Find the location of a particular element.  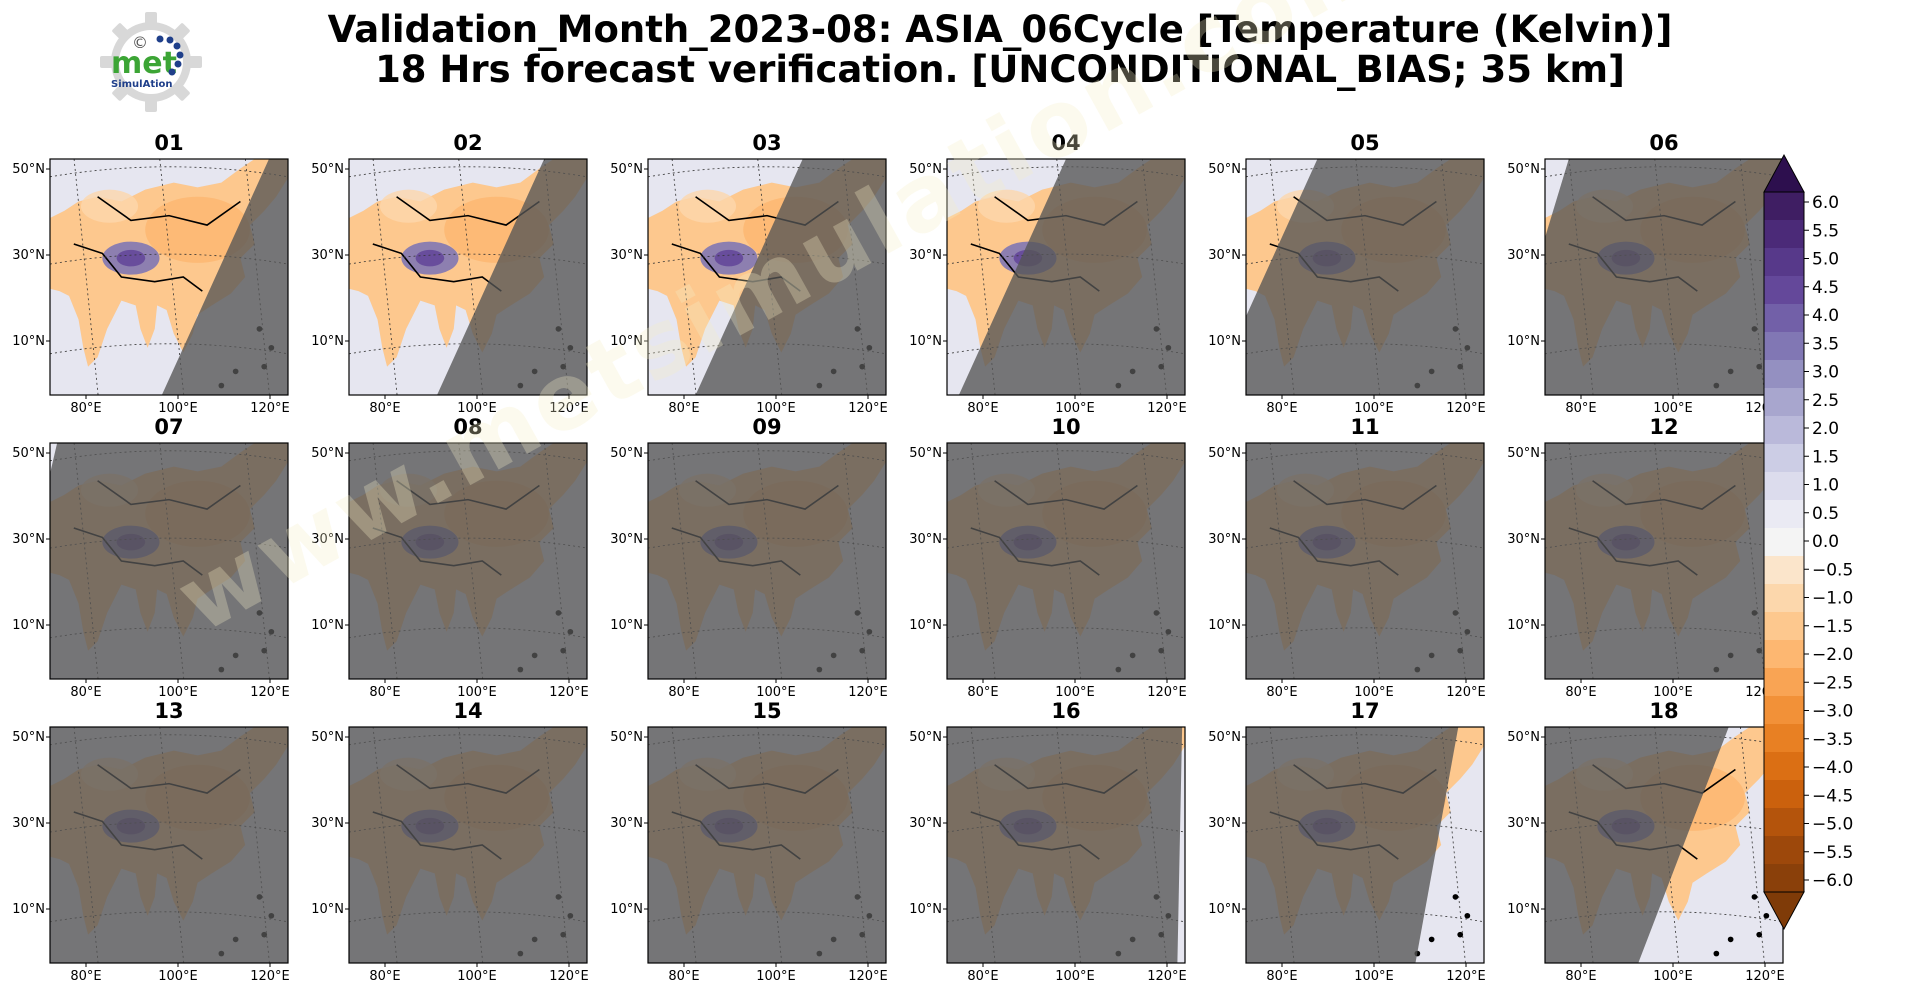

logo-dots is located at coordinates (170, 55).